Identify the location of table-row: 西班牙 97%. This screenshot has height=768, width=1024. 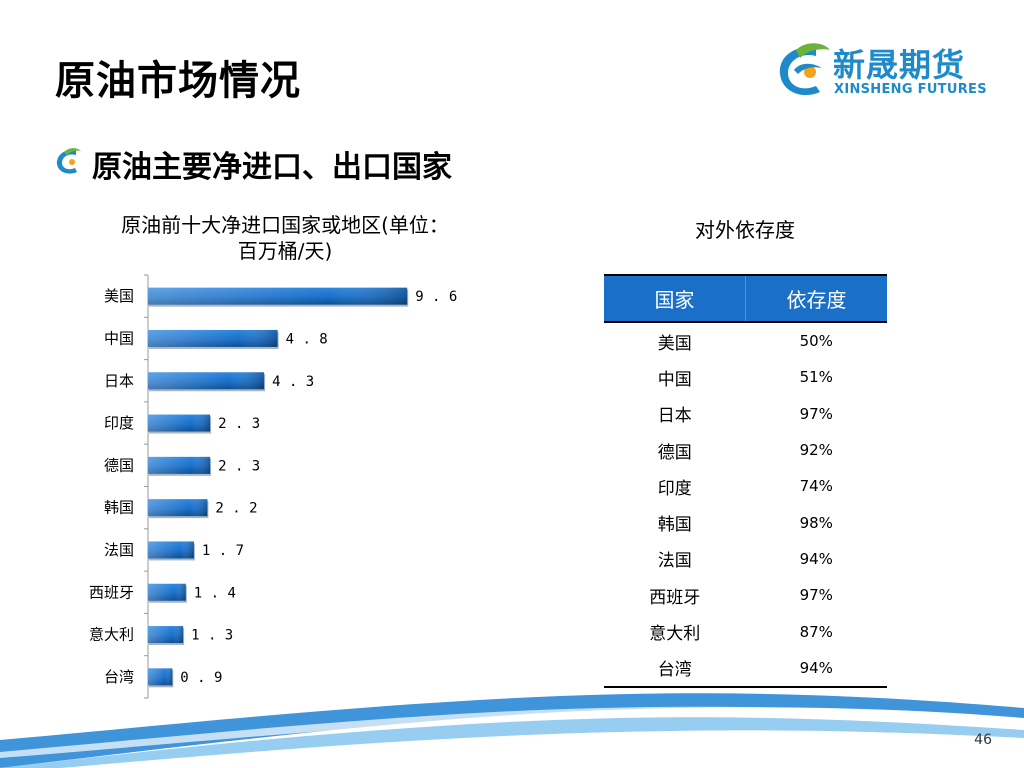
(745, 595).